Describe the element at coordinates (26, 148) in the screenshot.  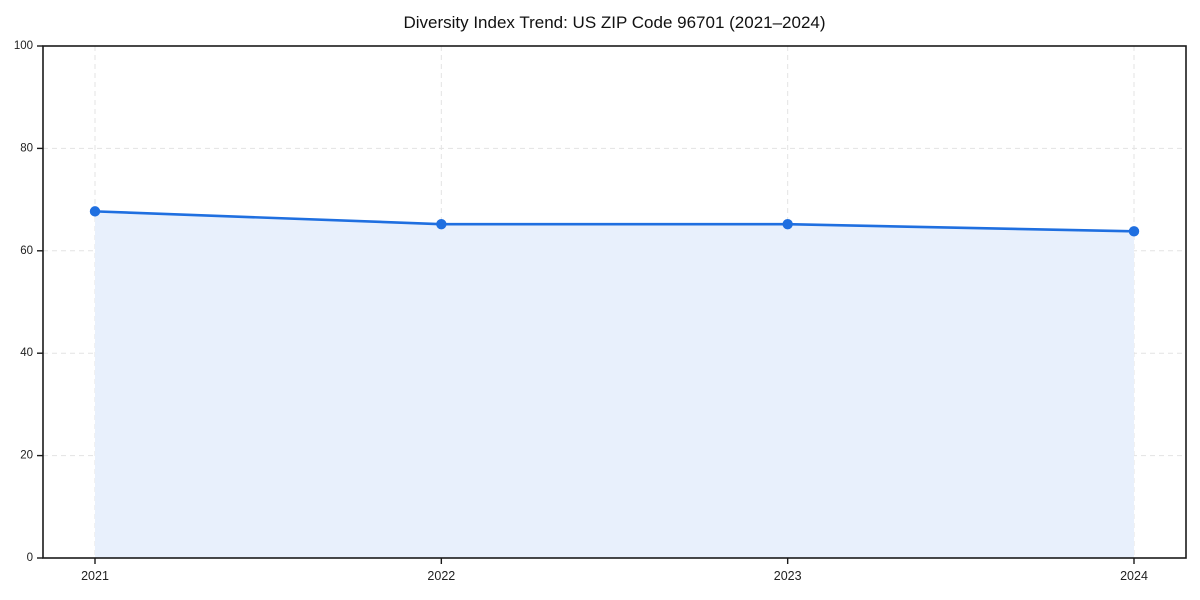
I see `y-axis-tick-label: 80` at that location.